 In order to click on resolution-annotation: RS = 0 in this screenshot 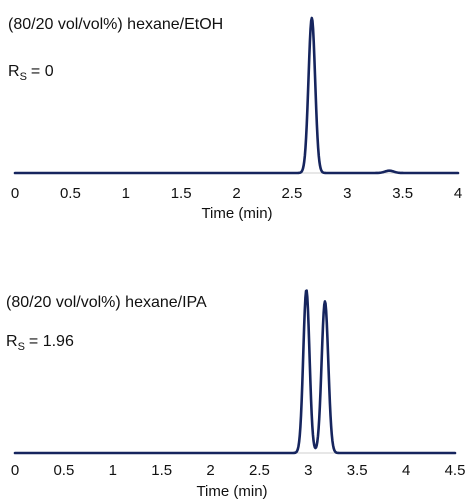, I will do `click(31, 73)`.